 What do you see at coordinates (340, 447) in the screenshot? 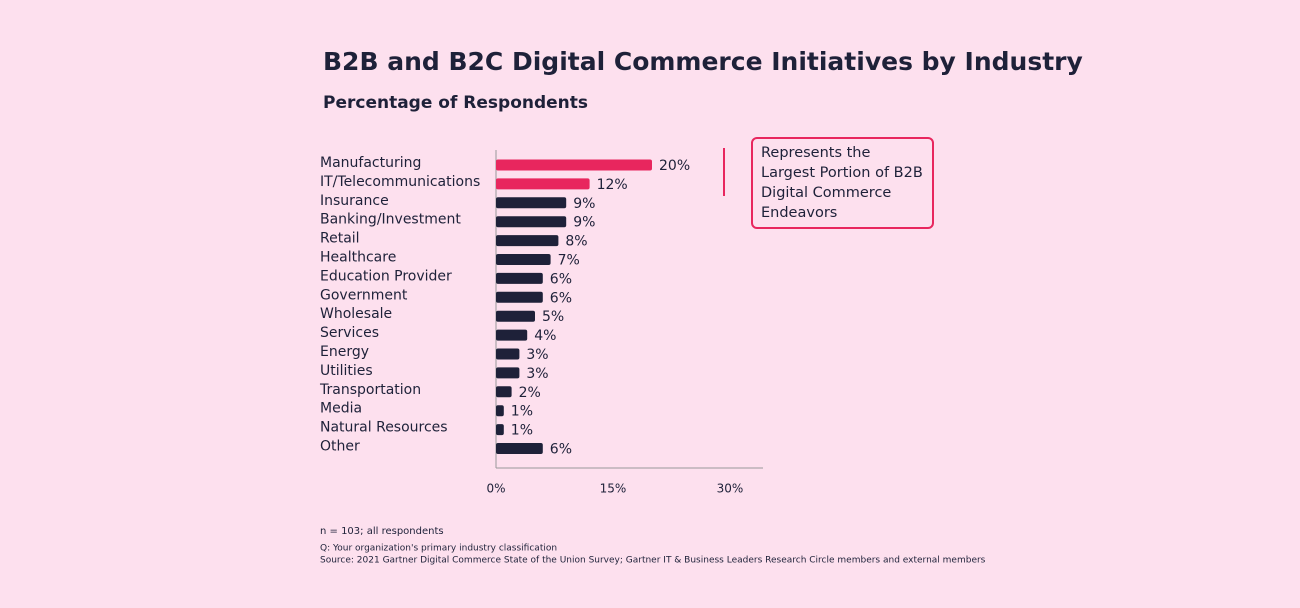
I see `y-tick-label: Other` at bounding box center [340, 447].